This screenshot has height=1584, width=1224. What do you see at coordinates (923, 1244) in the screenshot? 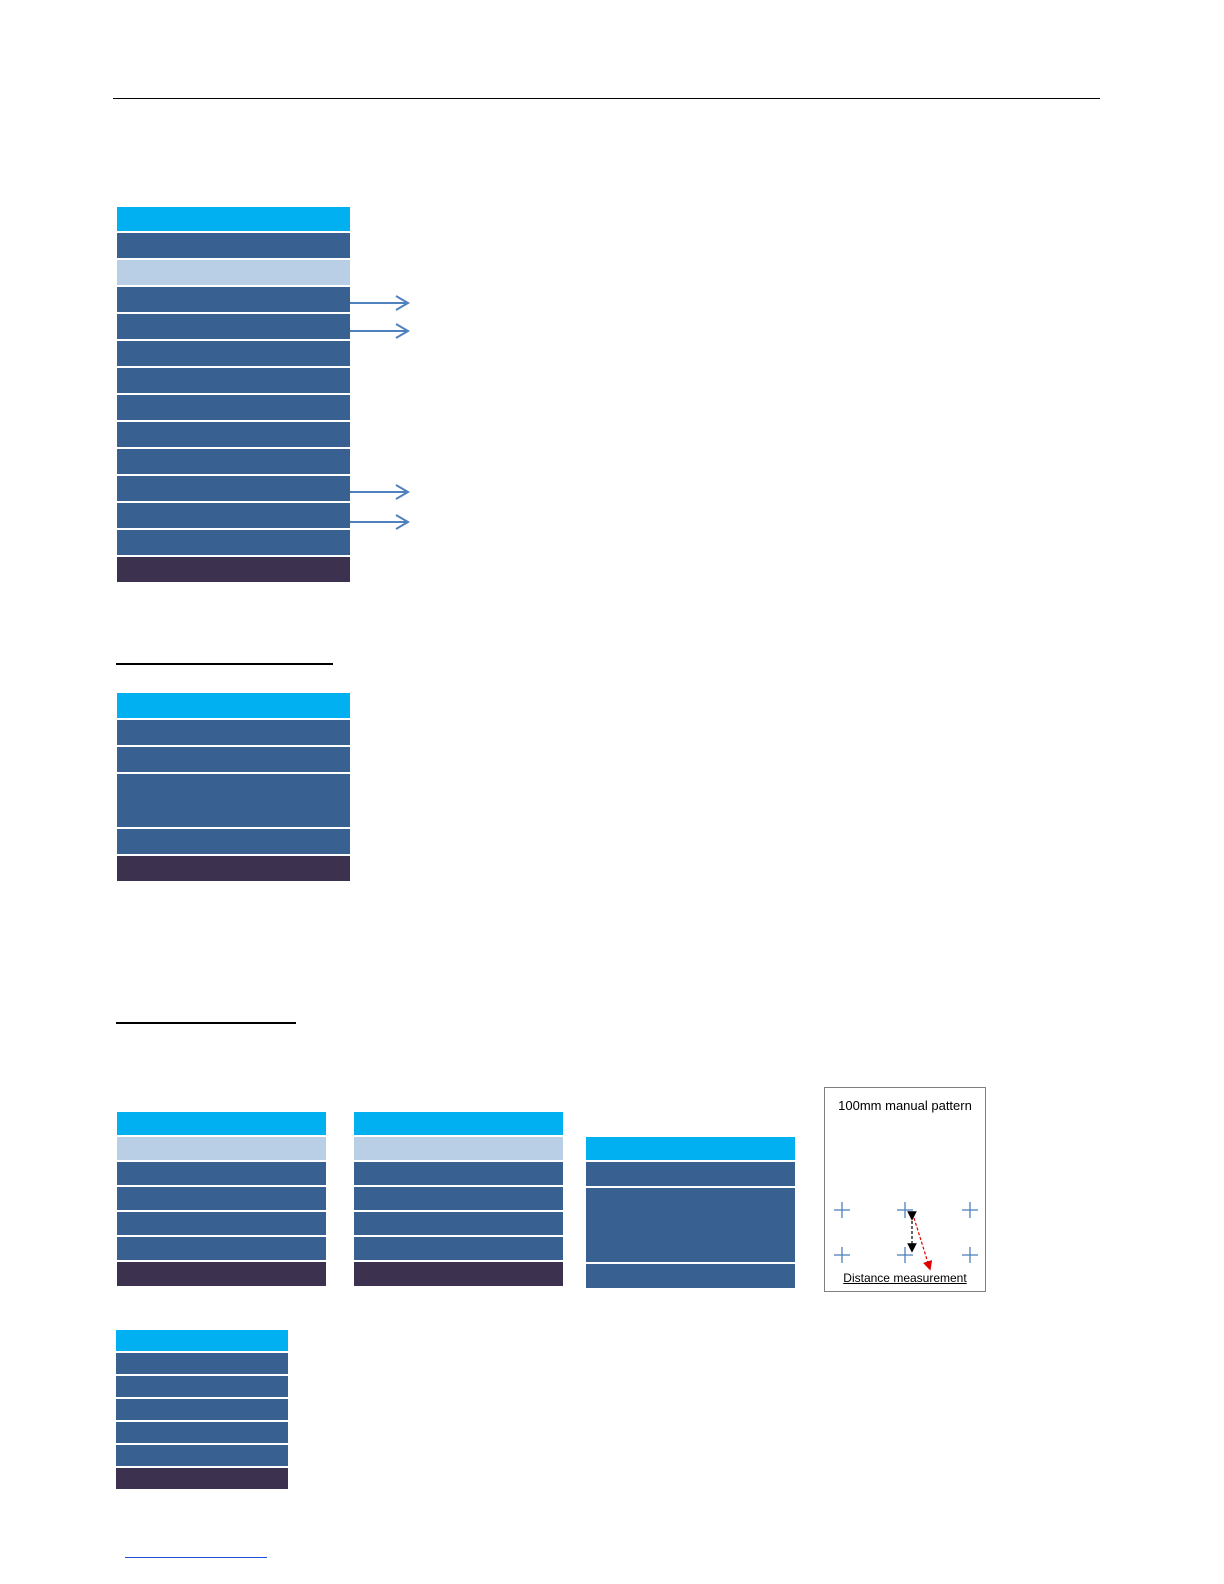
I see `diagonal-measure-arrow-icon` at bounding box center [923, 1244].